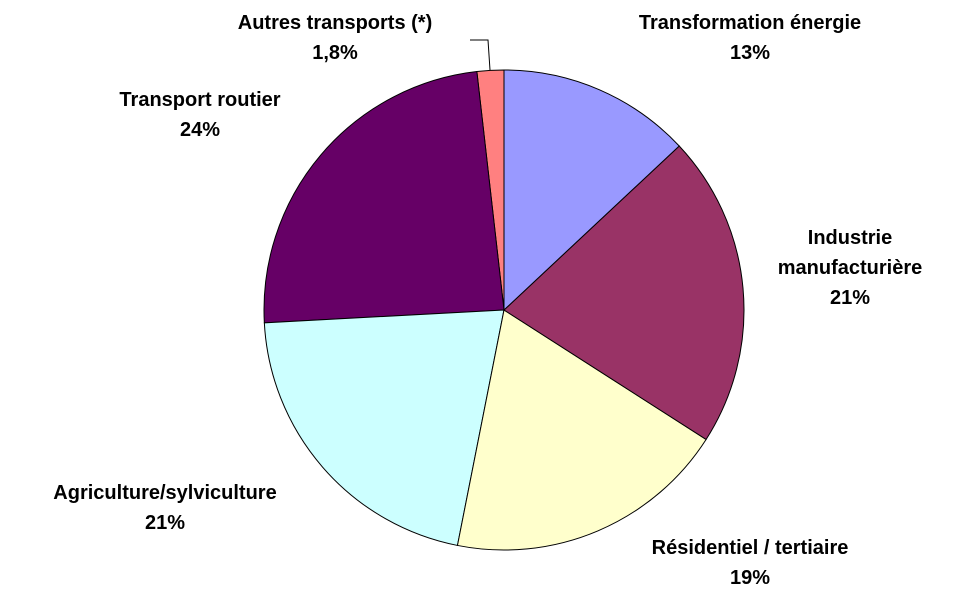  I want to click on category-name: Résidentiel / tertiaire, so click(750, 548).